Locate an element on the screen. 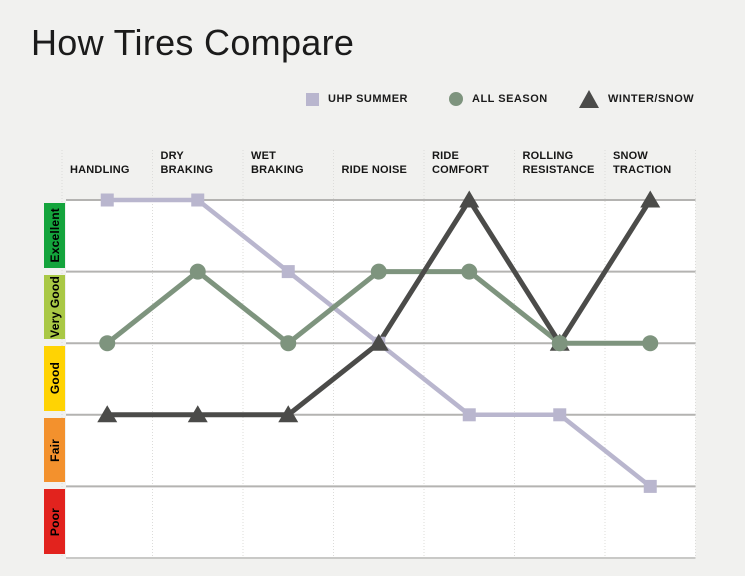  marker-all-season-rolling-resistance is located at coordinates (559, 343).